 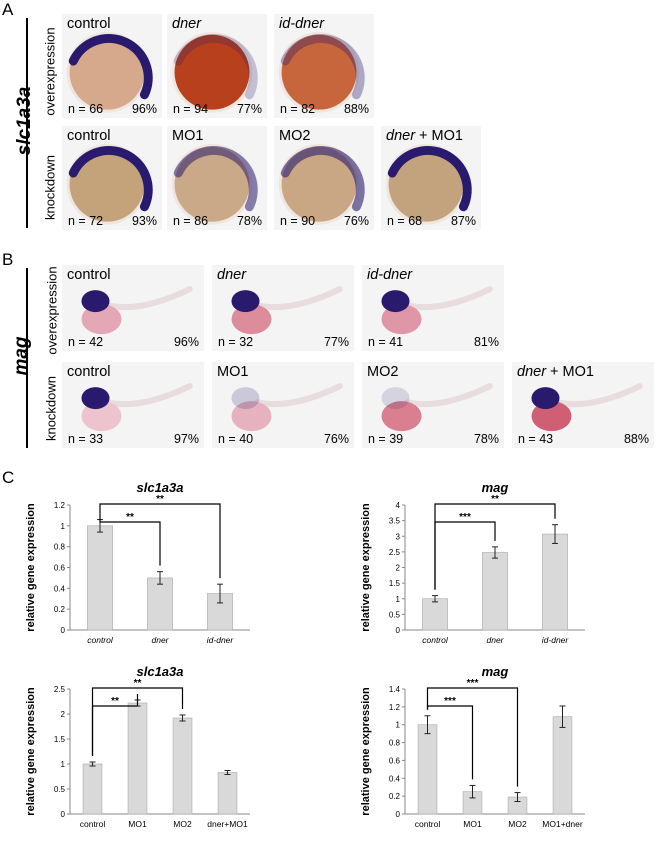 I want to click on condition-label-part: id-dner, so click(x=390, y=275).